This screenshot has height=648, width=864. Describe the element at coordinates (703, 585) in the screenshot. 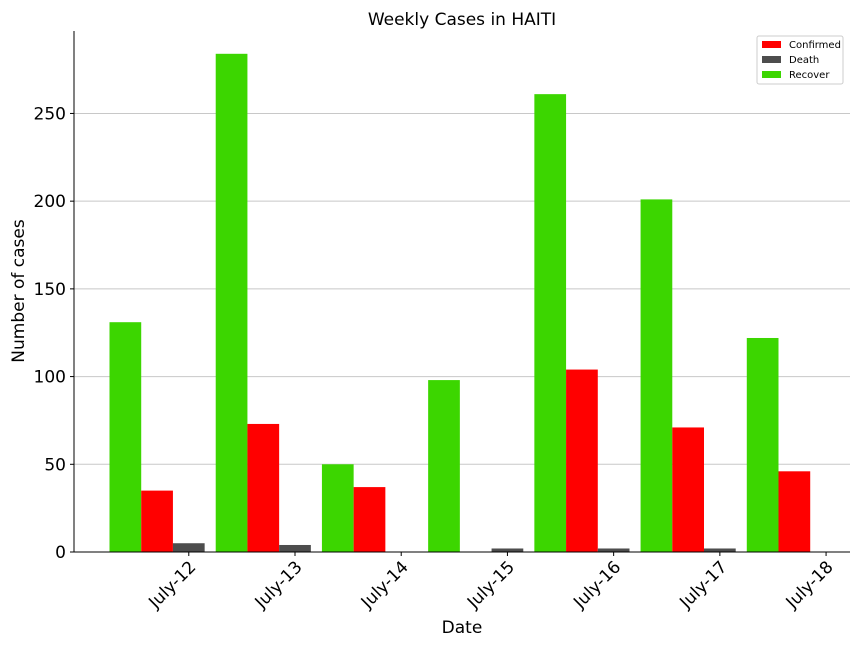

I see `x-tick-label: July-17` at that location.